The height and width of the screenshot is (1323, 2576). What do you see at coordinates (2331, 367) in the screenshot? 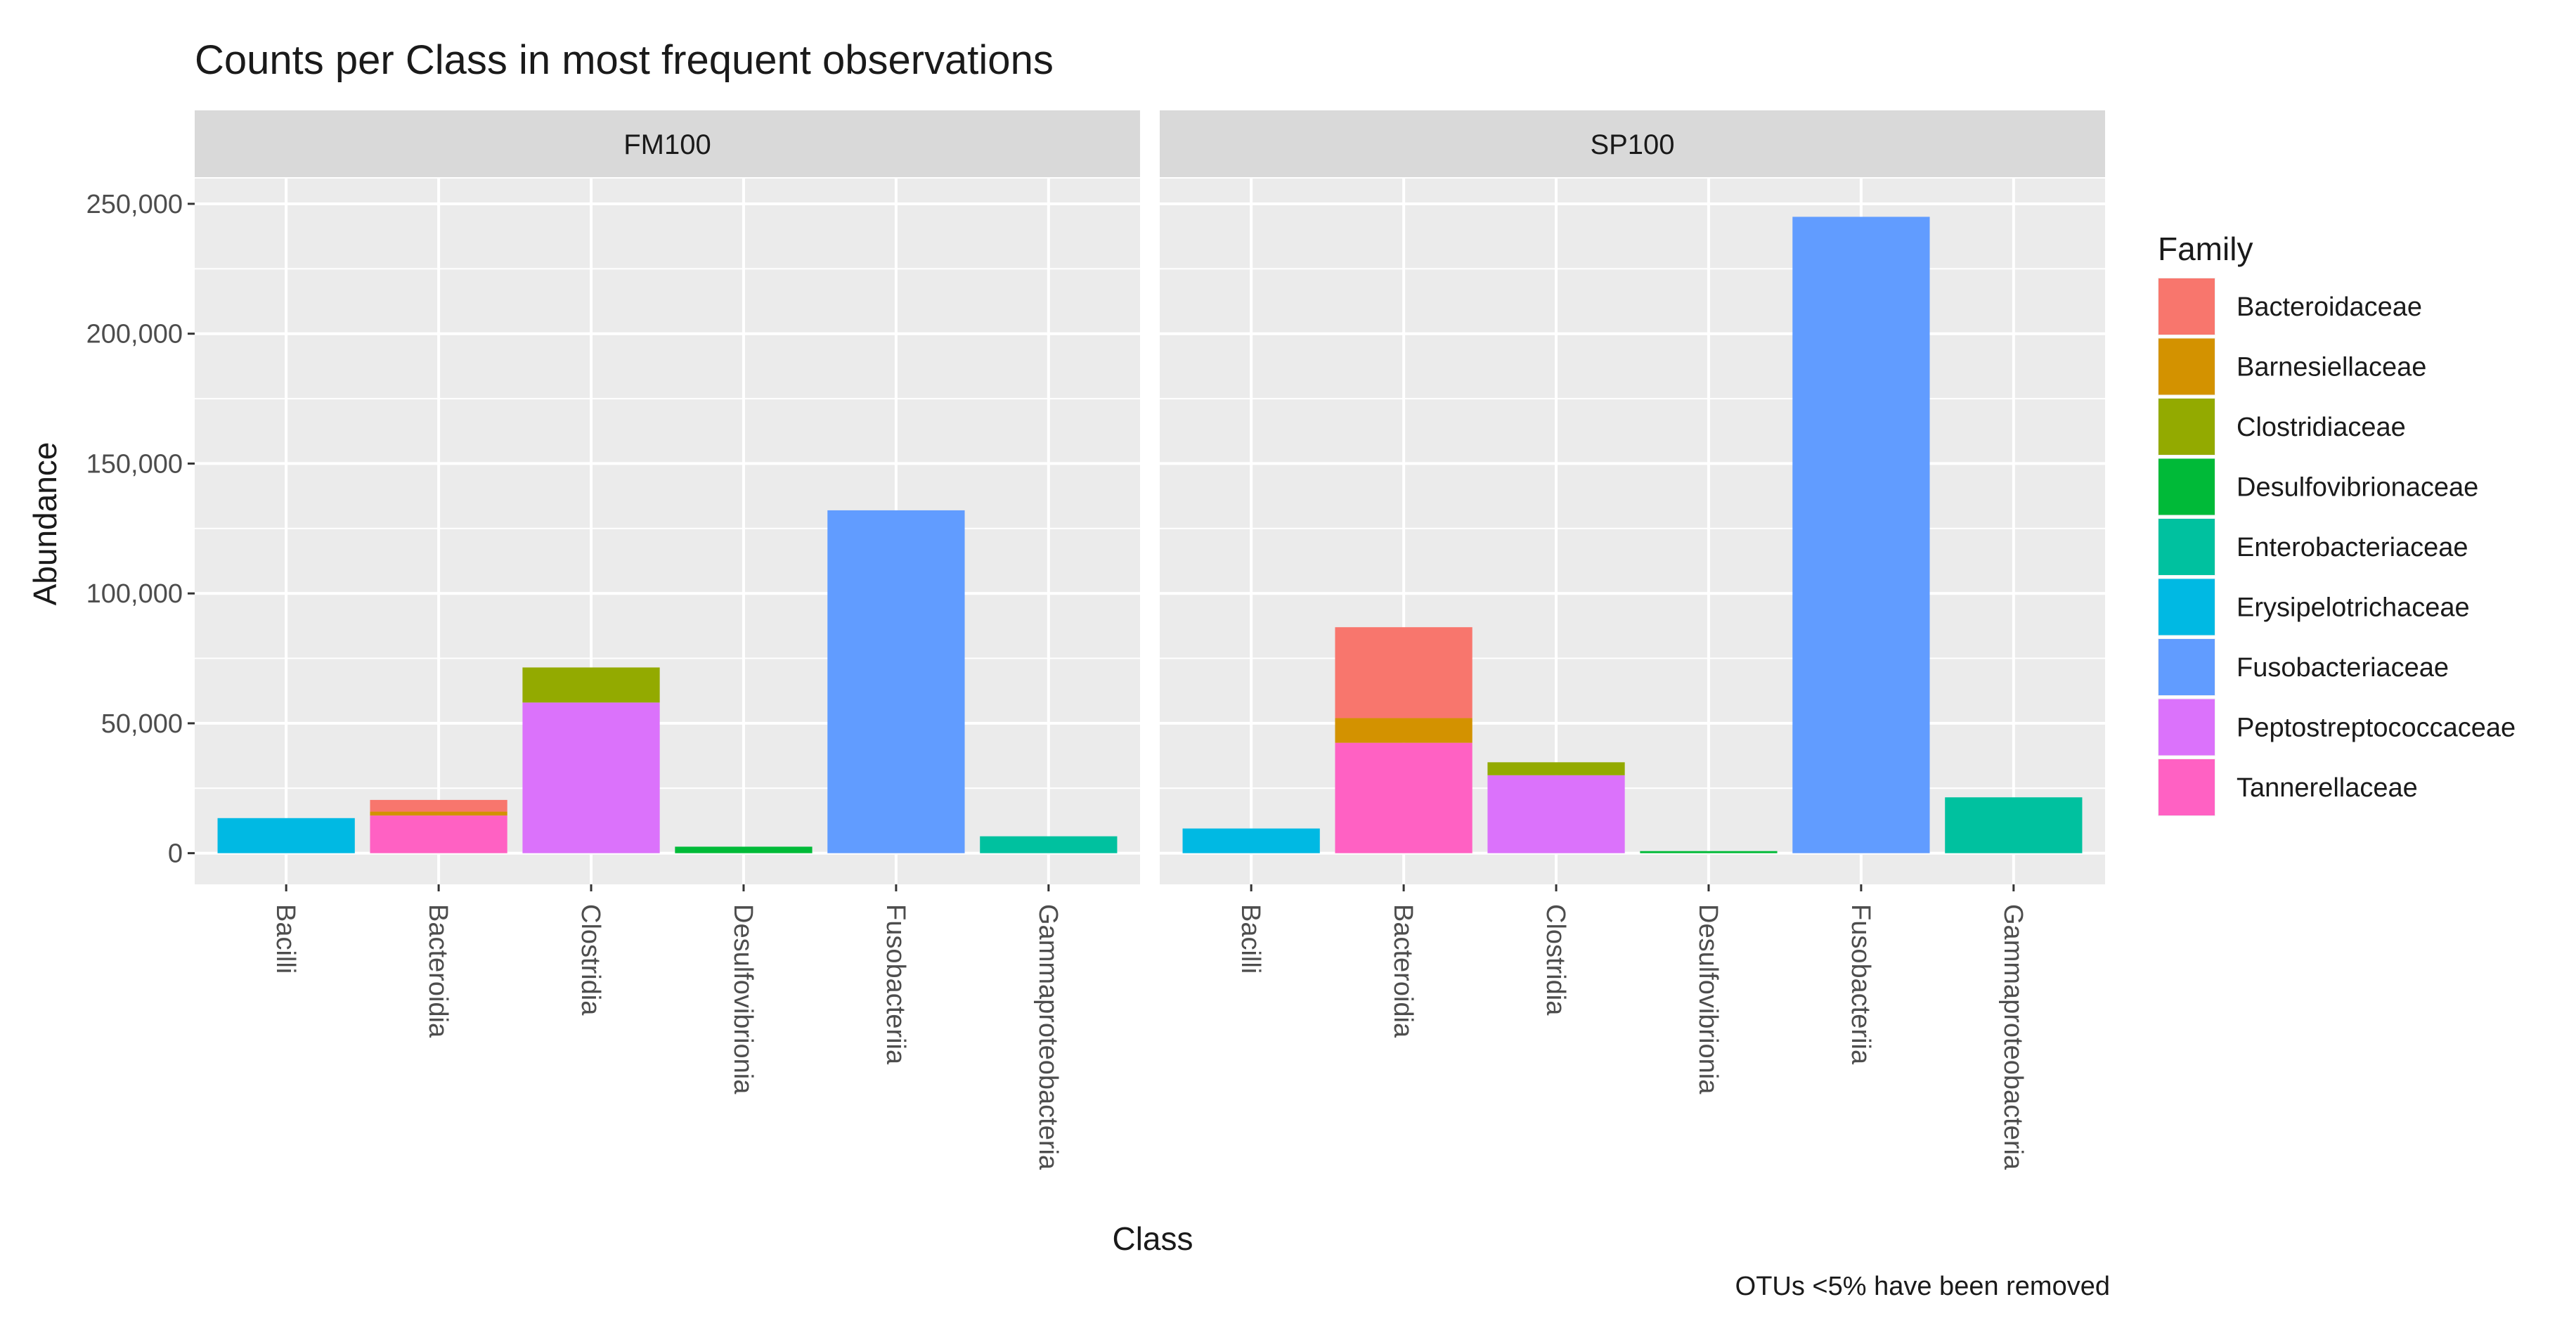
I see `legend-label-barnesiellaceae: Barnesiellaceae` at bounding box center [2331, 367].